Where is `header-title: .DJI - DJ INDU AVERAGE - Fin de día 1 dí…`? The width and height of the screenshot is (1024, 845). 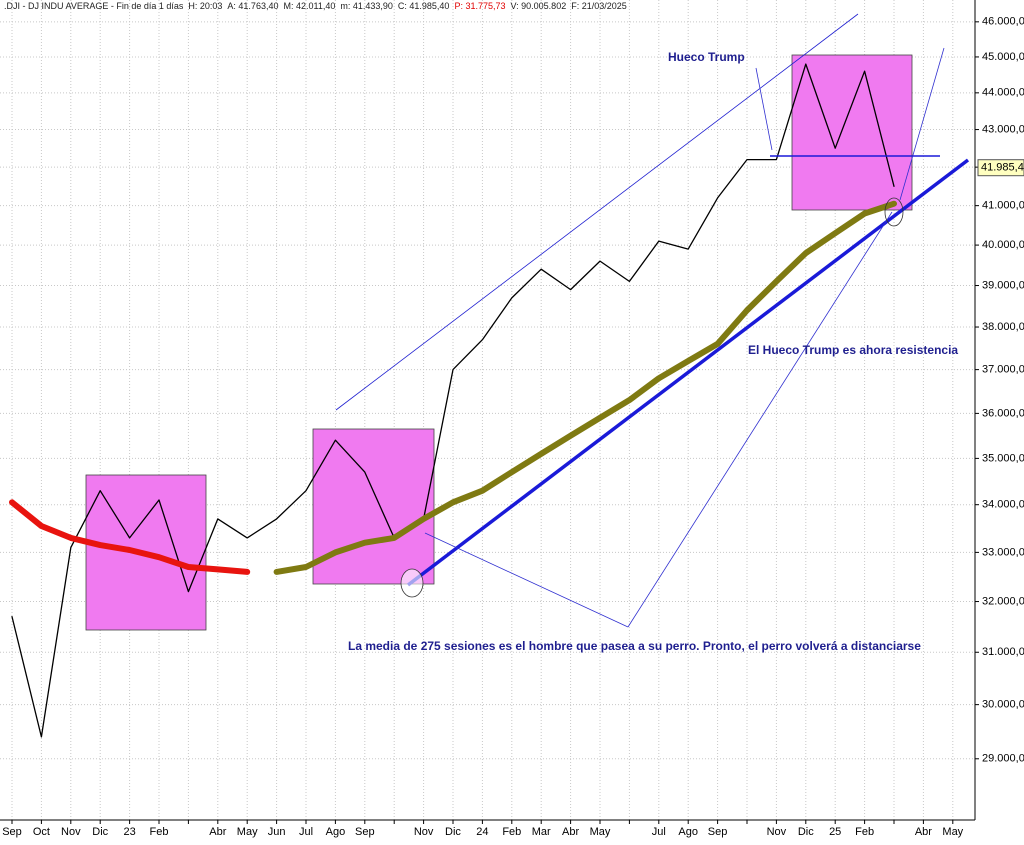
header-title: .DJI - DJ INDU AVERAGE - Fin de día 1 dí… is located at coordinates (94, 6).